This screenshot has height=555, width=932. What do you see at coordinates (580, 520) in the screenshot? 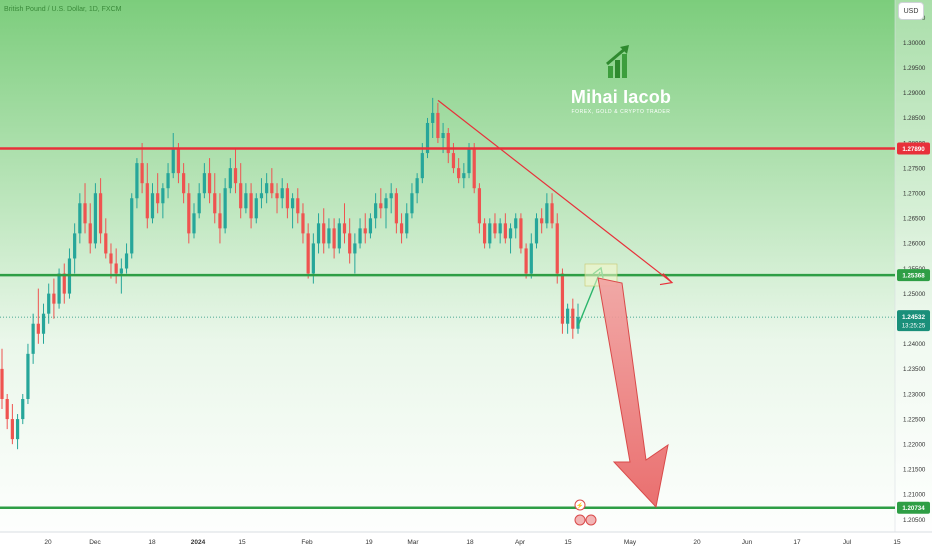
I see `economic-event-icon` at bounding box center [580, 520].